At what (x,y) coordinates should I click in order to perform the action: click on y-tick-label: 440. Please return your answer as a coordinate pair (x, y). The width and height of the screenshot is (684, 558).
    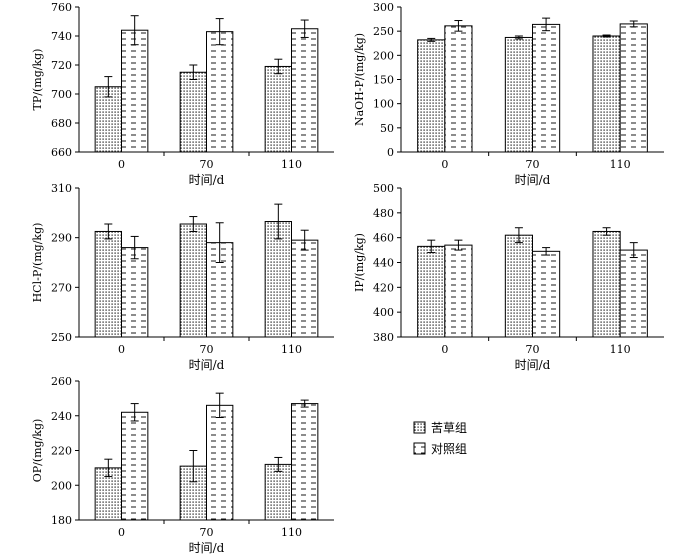
    Looking at the image, I should click on (383, 263).